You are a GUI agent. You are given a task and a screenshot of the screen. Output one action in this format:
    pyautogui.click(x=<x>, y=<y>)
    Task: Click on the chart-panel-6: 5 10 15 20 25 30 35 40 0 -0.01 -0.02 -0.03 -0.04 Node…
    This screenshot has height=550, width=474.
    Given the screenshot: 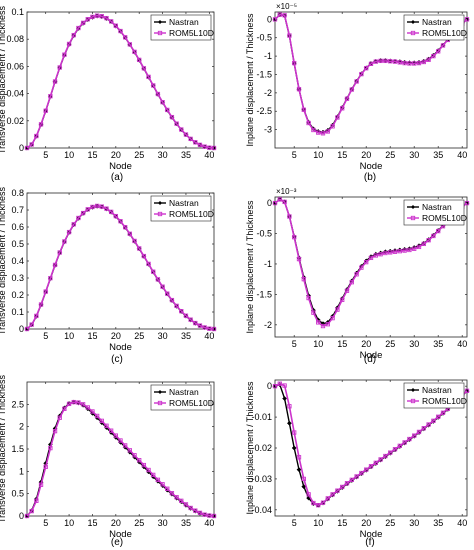 What is the action you would take?
    pyautogui.click(x=357, y=463)
    